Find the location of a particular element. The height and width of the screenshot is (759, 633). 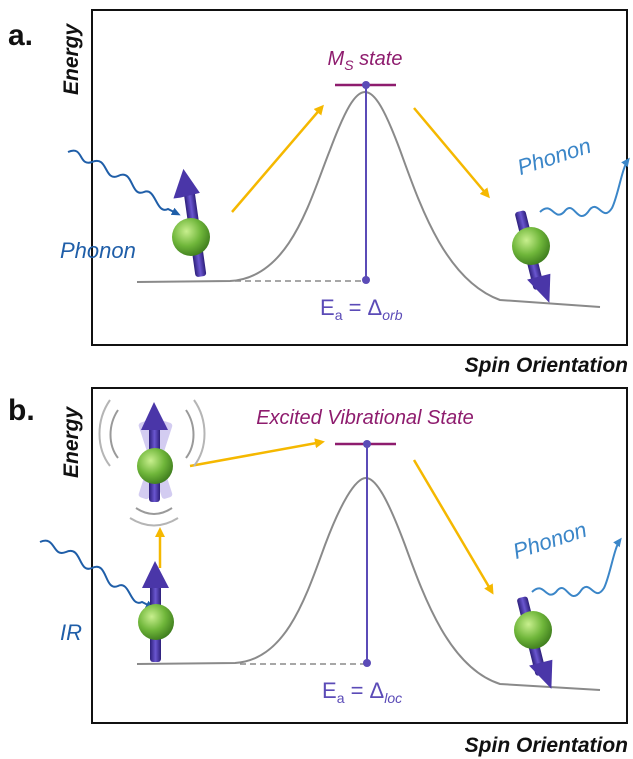

panel-a-excitation-arrow is located at coordinates (277, 158).